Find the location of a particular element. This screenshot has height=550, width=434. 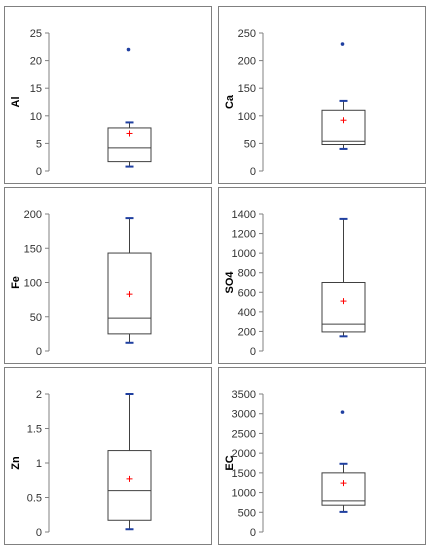

y-axis-label: Ca is located at coordinates (230, 101).